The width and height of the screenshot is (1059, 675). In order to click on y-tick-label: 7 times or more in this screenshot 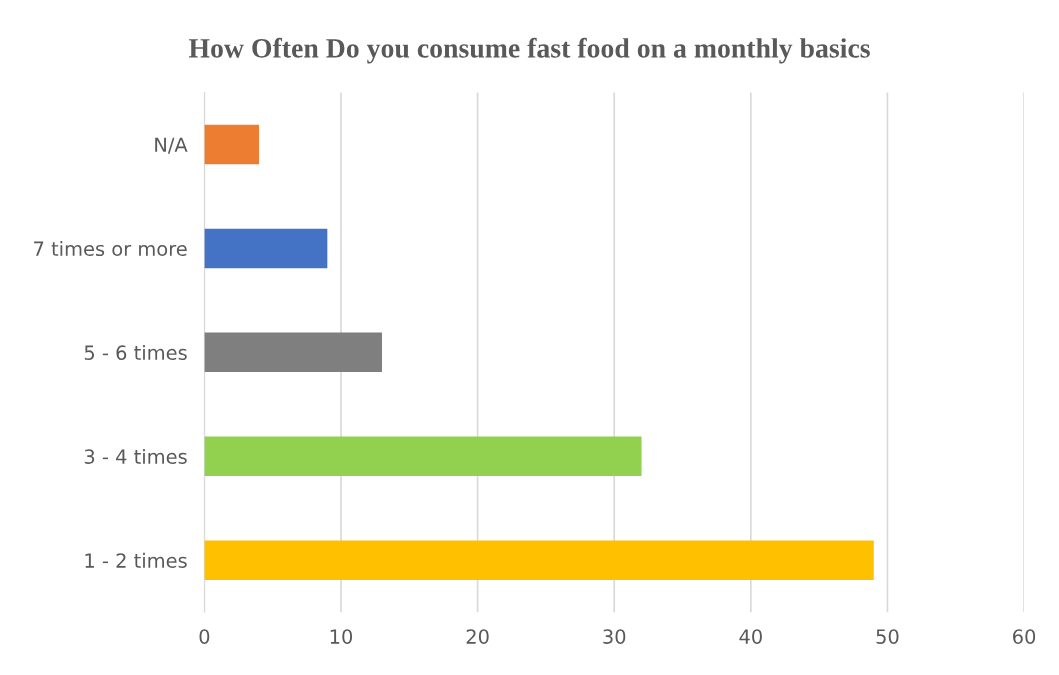, I will do `click(110, 249)`.